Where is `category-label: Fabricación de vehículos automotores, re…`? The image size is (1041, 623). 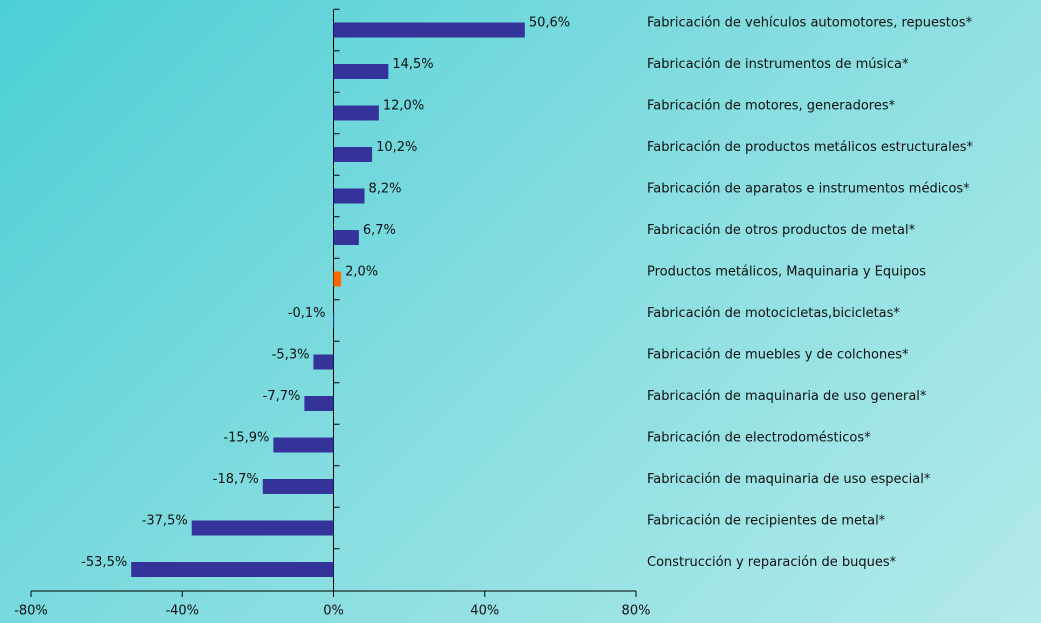 category-label: Fabricación de vehículos automotores, re… is located at coordinates (810, 23).